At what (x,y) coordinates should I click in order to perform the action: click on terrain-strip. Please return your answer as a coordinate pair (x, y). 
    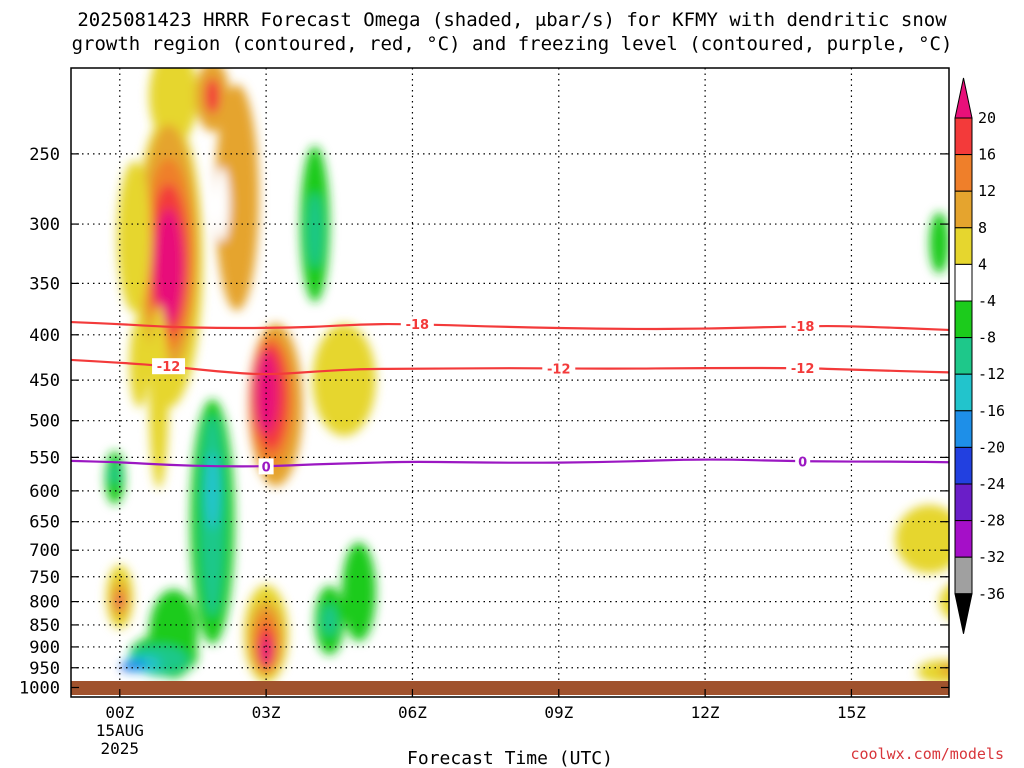
    Looking at the image, I should click on (510, 688).